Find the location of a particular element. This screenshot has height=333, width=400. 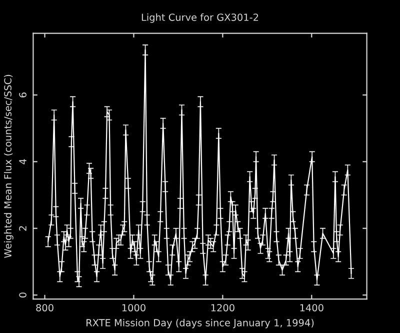

y-tick-label: 0 is located at coordinates (22, 295).